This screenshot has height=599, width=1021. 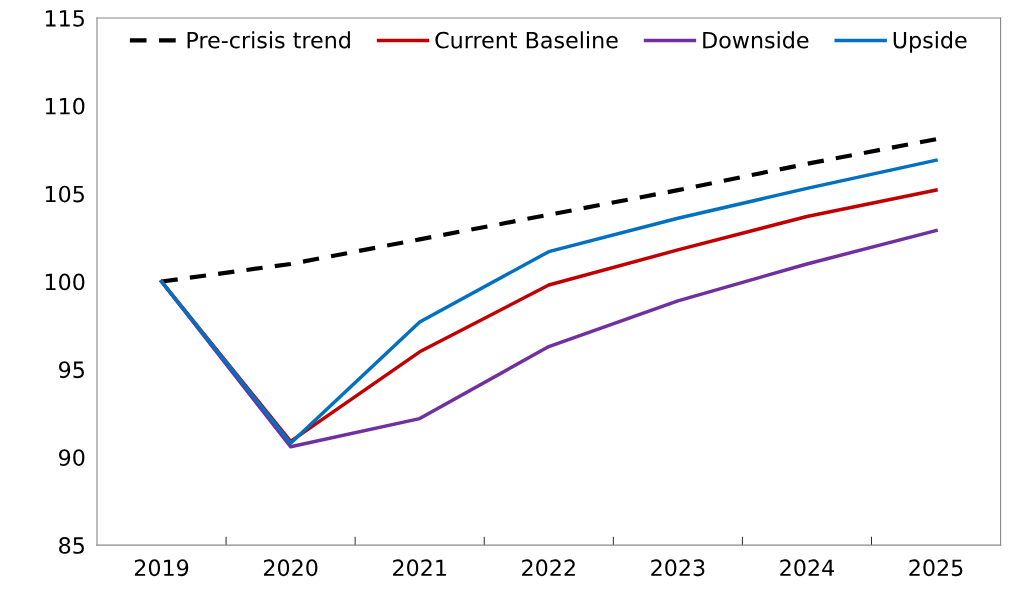 What do you see at coordinates (807, 568) in the screenshot?
I see `x-tick-label: 2024` at bounding box center [807, 568].